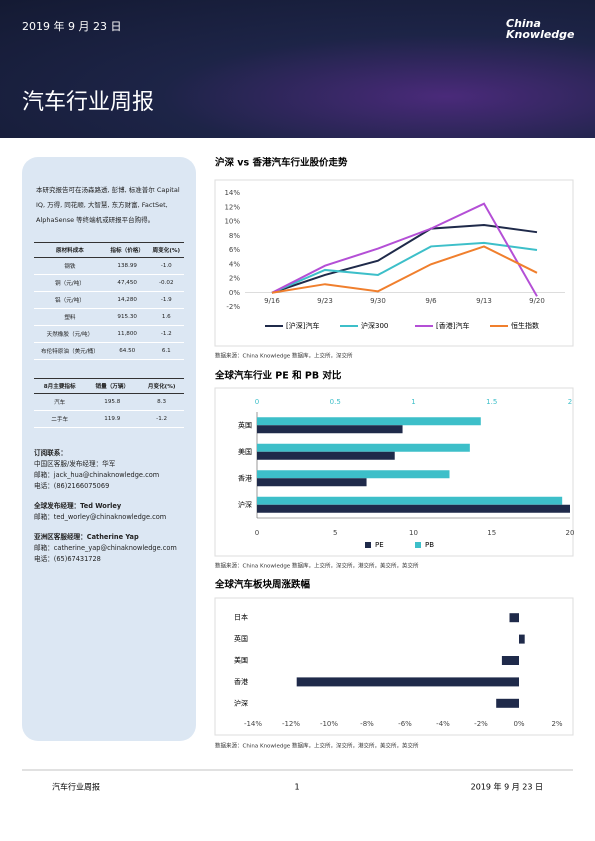 Image resolution: width=595 pixels, height=841 pixels. I want to click on table-cell: 47,450, so click(127, 283).